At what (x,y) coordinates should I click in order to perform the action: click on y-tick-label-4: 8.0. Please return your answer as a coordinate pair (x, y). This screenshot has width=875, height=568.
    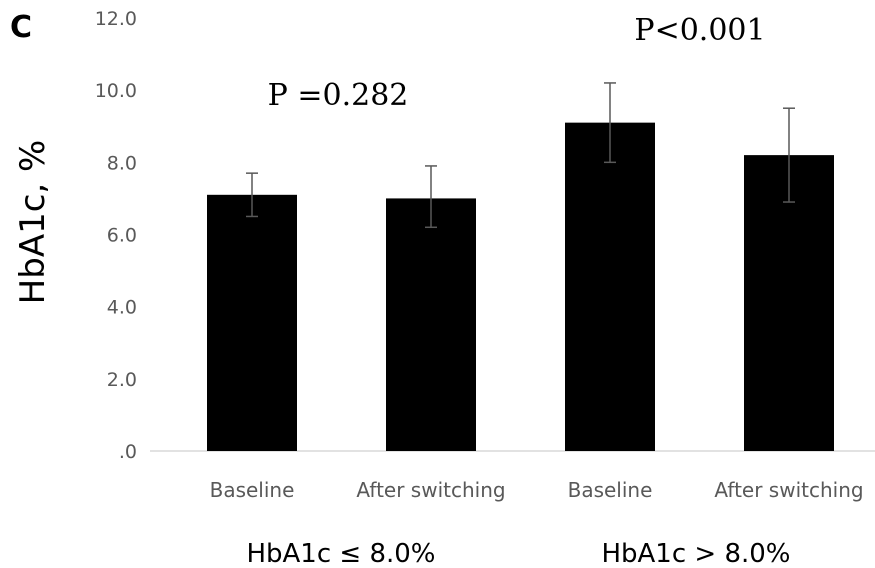
    Looking at the image, I should click on (122, 163).